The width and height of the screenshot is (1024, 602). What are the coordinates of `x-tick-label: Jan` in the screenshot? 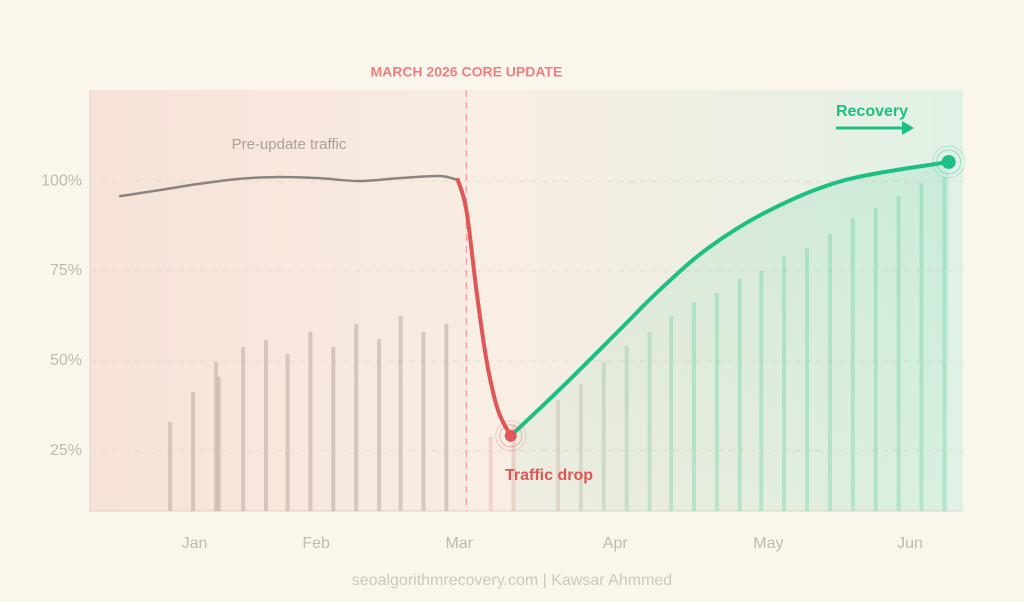 It's located at (195, 543).